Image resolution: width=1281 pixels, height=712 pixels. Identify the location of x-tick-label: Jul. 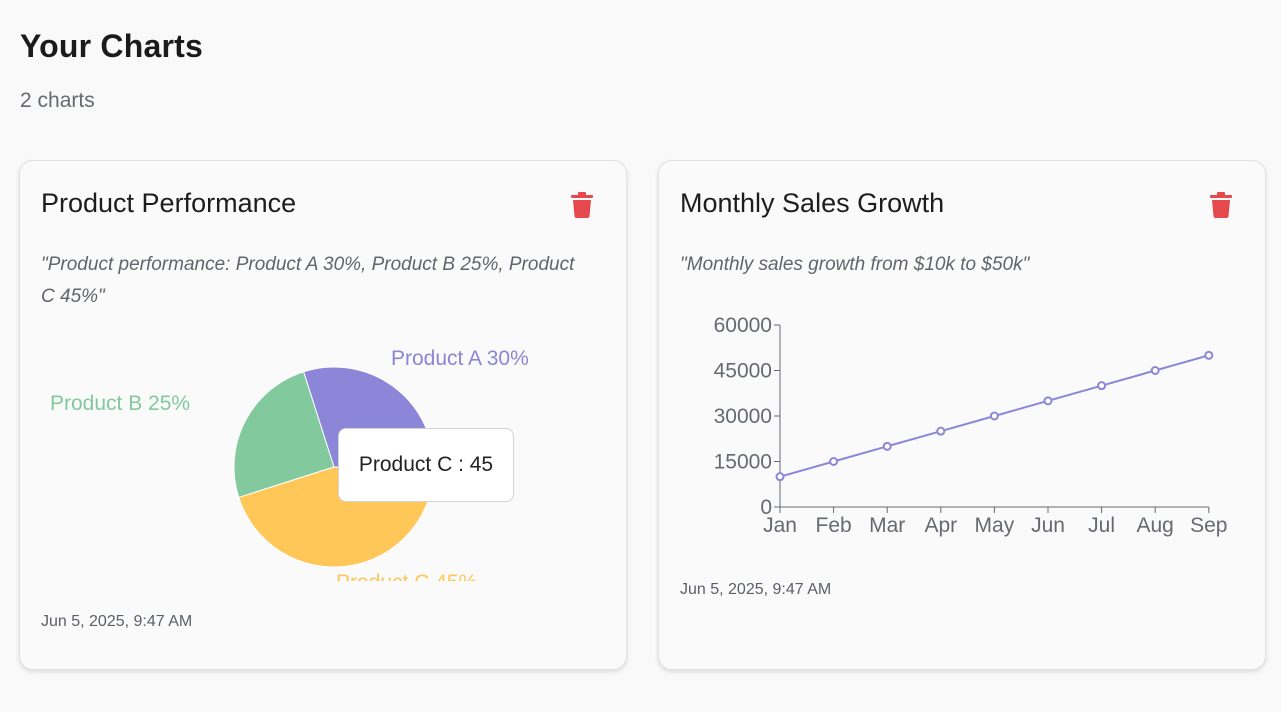
(1101, 525).